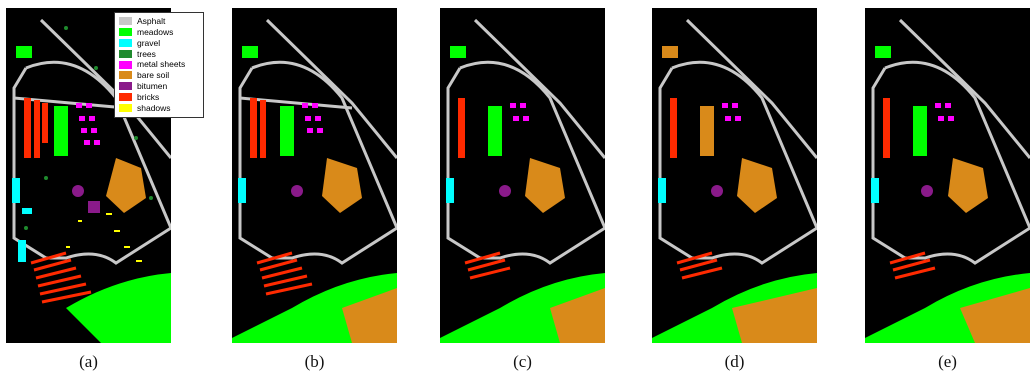 The width and height of the screenshot is (1035, 375). I want to click on legend-item-metal-sheets: metal sheets, so click(159, 64).